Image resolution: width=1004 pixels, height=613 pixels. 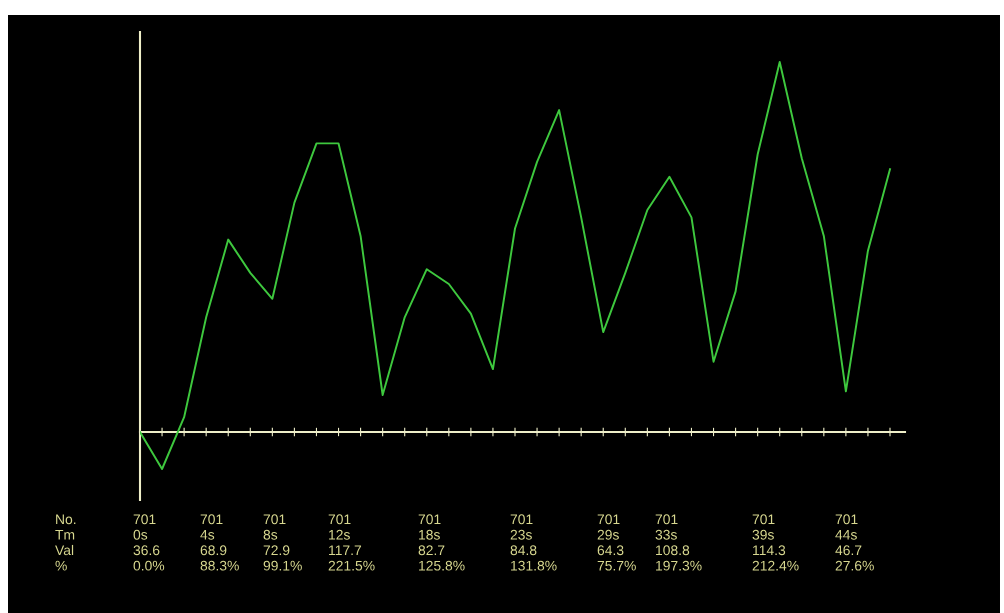 I want to click on text: 701 0s 36.6 0.0%, so click(x=149, y=542).